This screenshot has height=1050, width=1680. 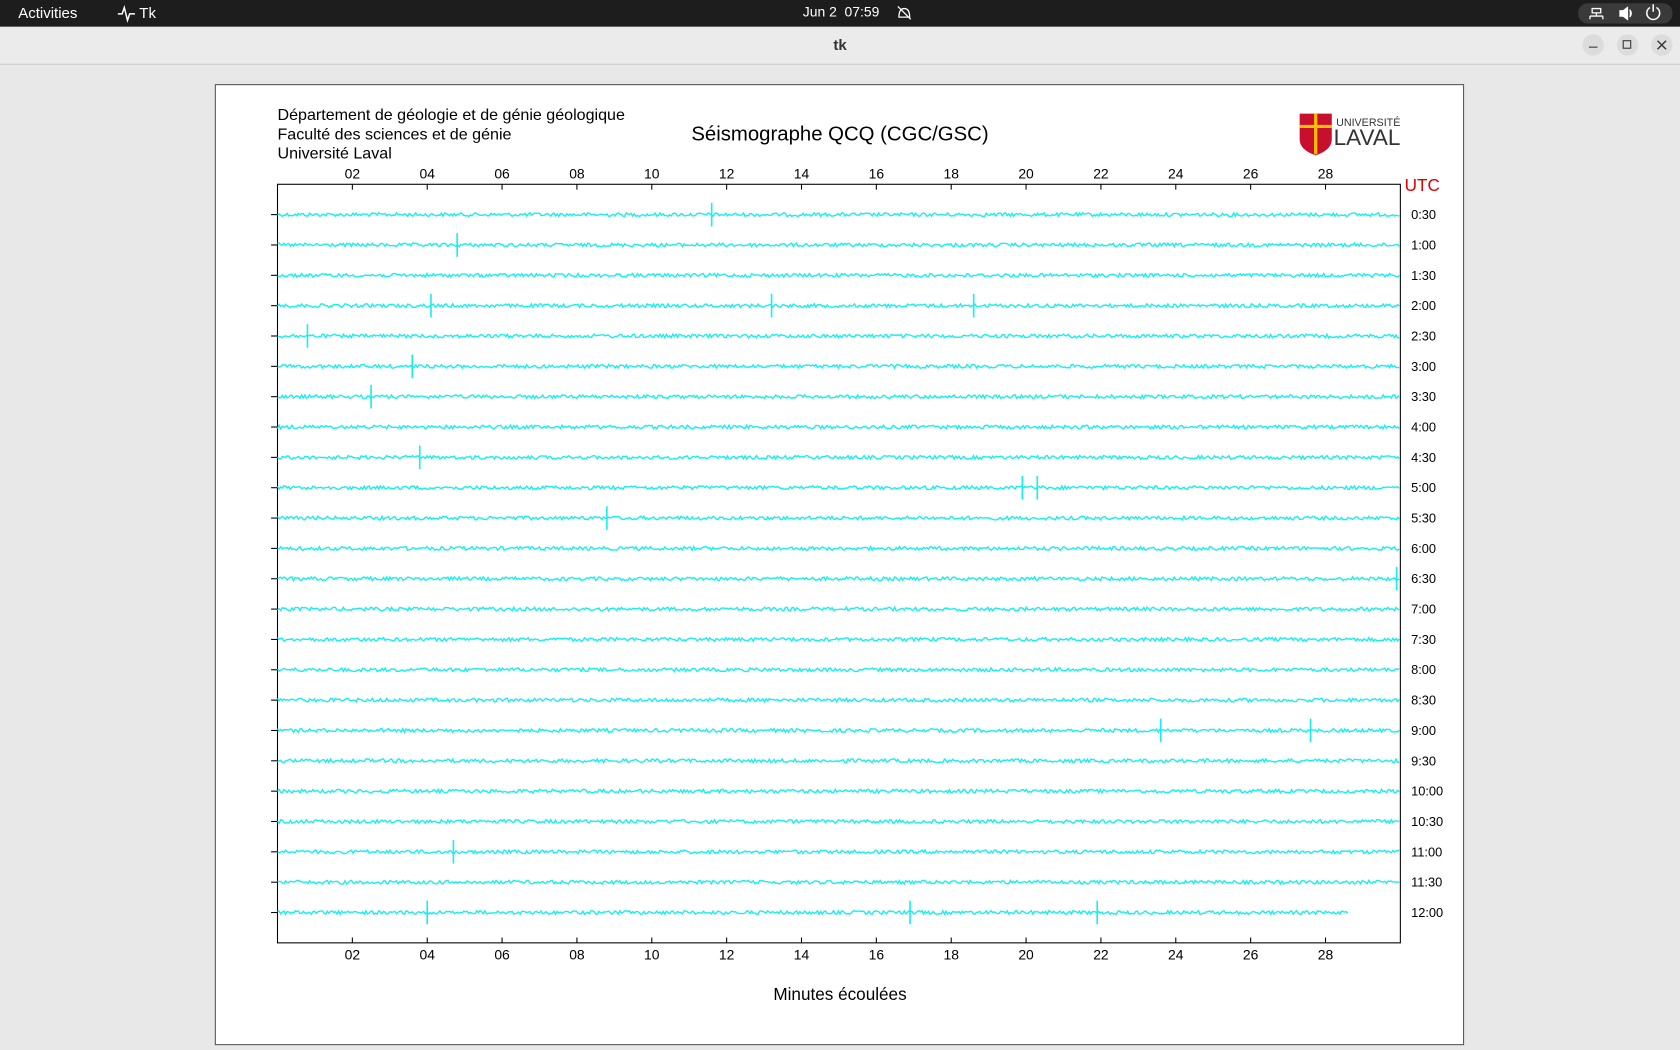 What do you see at coordinates (1625, 13) in the screenshot?
I see `volume-icon` at bounding box center [1625, 13].